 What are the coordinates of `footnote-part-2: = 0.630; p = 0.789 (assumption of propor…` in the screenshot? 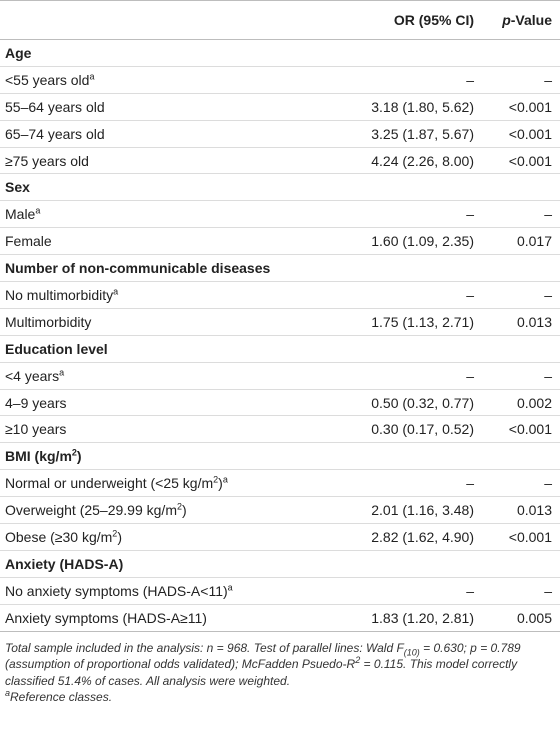 It's located at (263, 656).